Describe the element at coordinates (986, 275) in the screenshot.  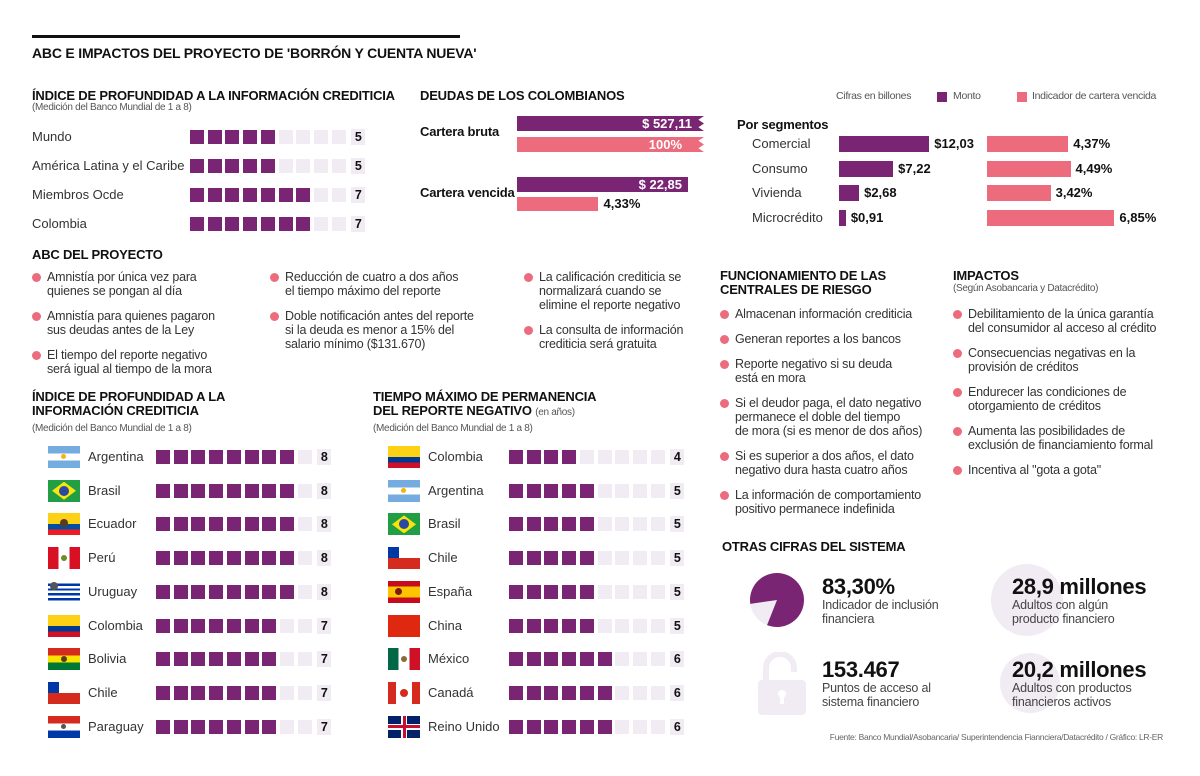
I see `impactos-title: IMPACTOS` at that location.